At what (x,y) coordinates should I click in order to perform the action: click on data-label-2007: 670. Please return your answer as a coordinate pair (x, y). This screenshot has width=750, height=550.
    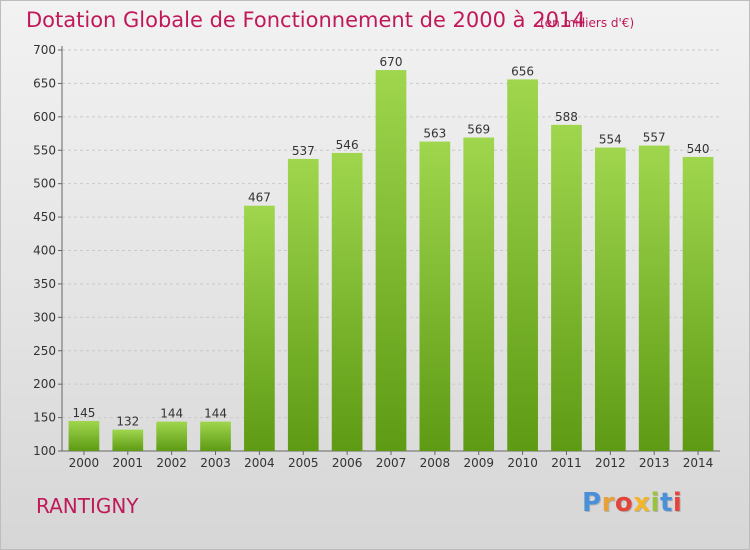
    Looking at the image, I should click on (391, 62).